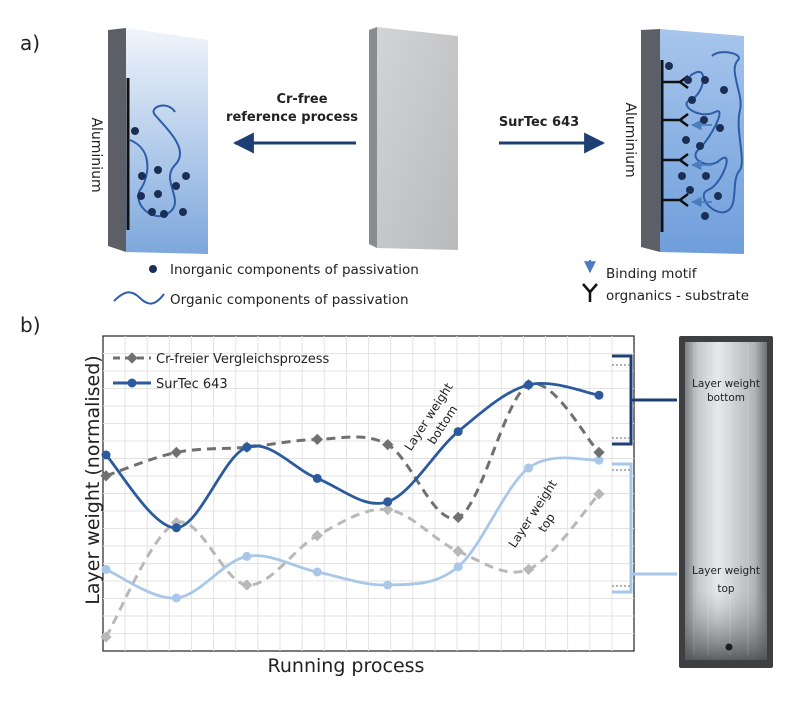  I want to click on binding-motifs, so click(675, 141).